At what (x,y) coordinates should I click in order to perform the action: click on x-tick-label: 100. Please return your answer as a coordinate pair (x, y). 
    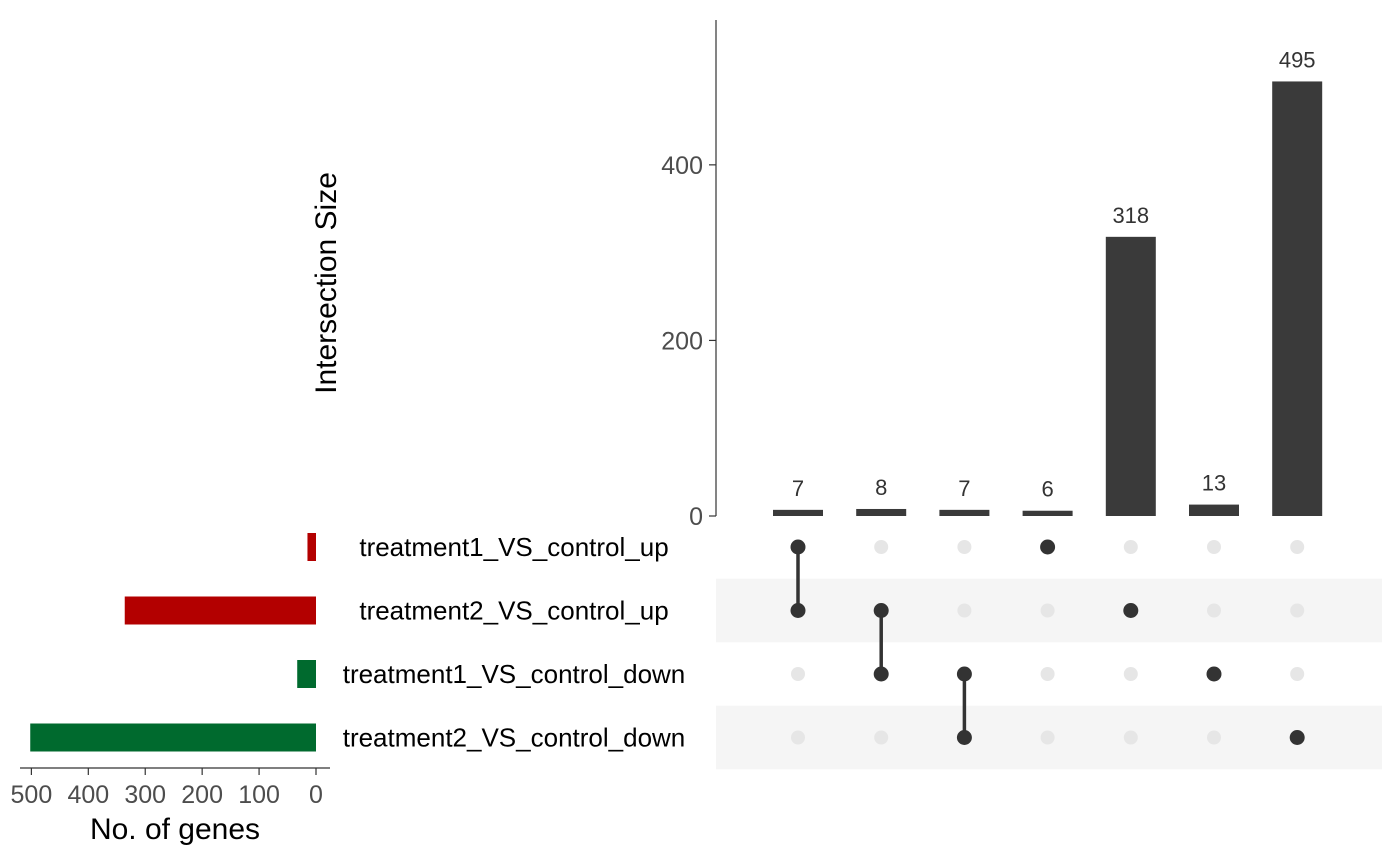
    Looking at the image, I should click on (259, 795).